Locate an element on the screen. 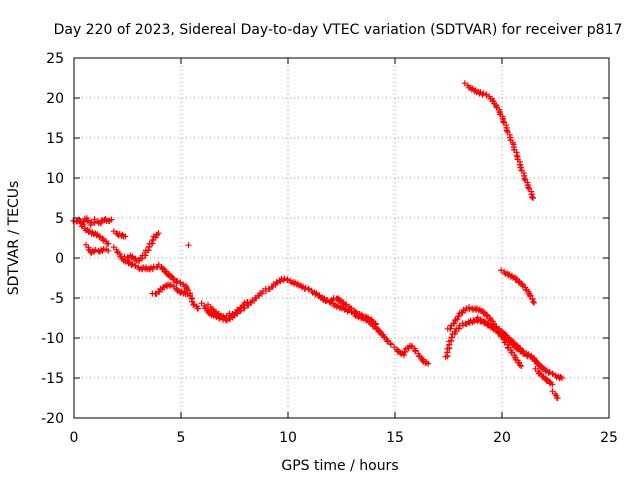 The height and width of the screenshot is (480, 640). series-track-f is located at coordinates (170, 289).